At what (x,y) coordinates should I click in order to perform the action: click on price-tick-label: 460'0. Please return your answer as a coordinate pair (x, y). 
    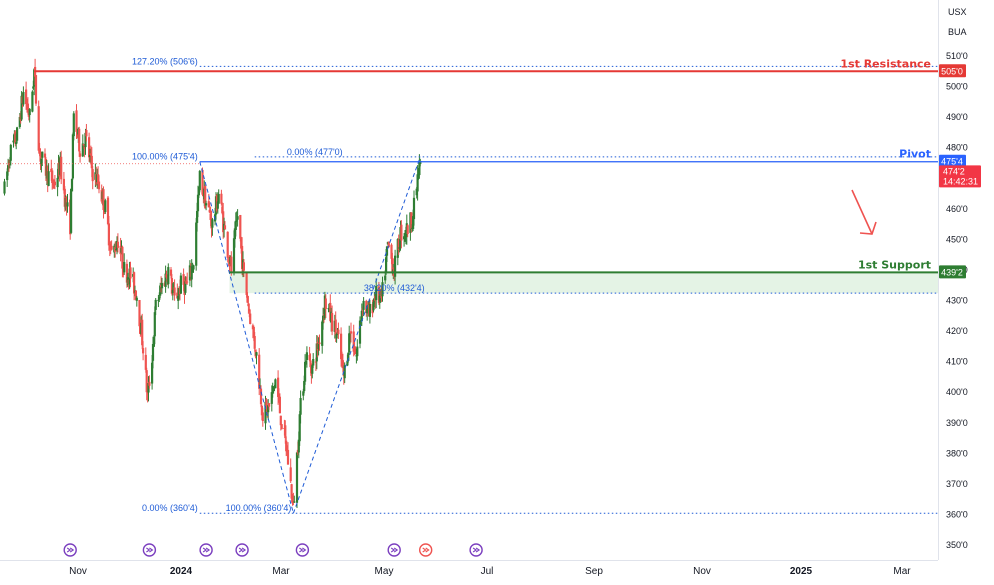
    Looking at the image, I should click on (957, 209).